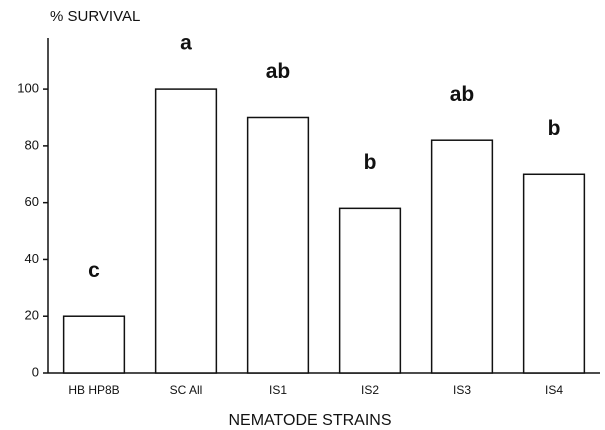 Image resolution: width=605 pixels, height=430 pixels. Describe the element at coordinates (32, 315) in the screenshot. I see `y-tick-label: 20` at that location.